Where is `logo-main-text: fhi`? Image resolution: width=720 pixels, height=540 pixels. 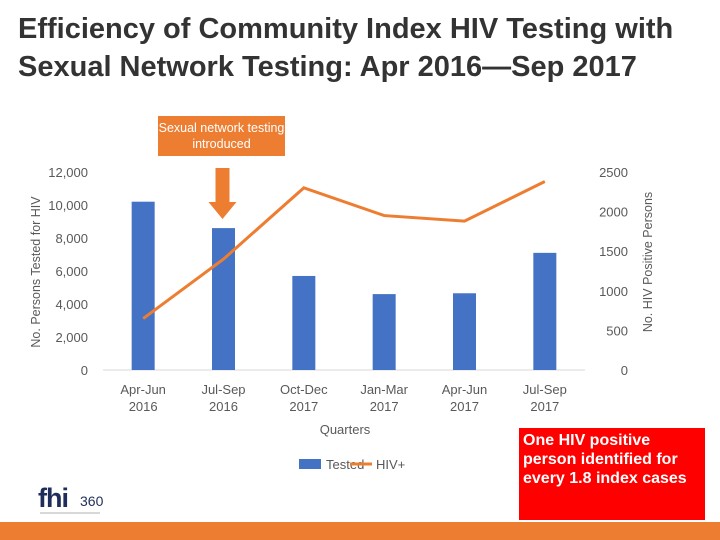 logo-main-text: fhi is located at coordinates (53, 498).